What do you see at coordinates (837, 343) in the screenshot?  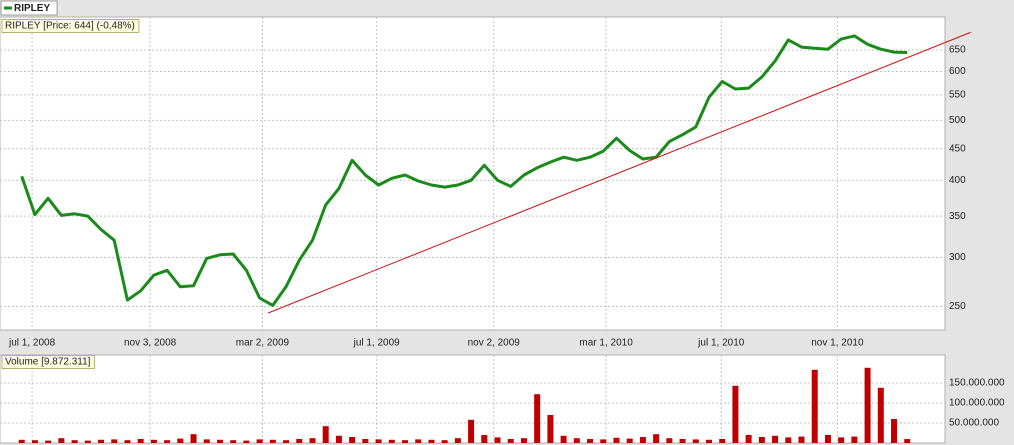 I see `x-tick-label: nov 1, 2010` at bounding box center [837, 343].